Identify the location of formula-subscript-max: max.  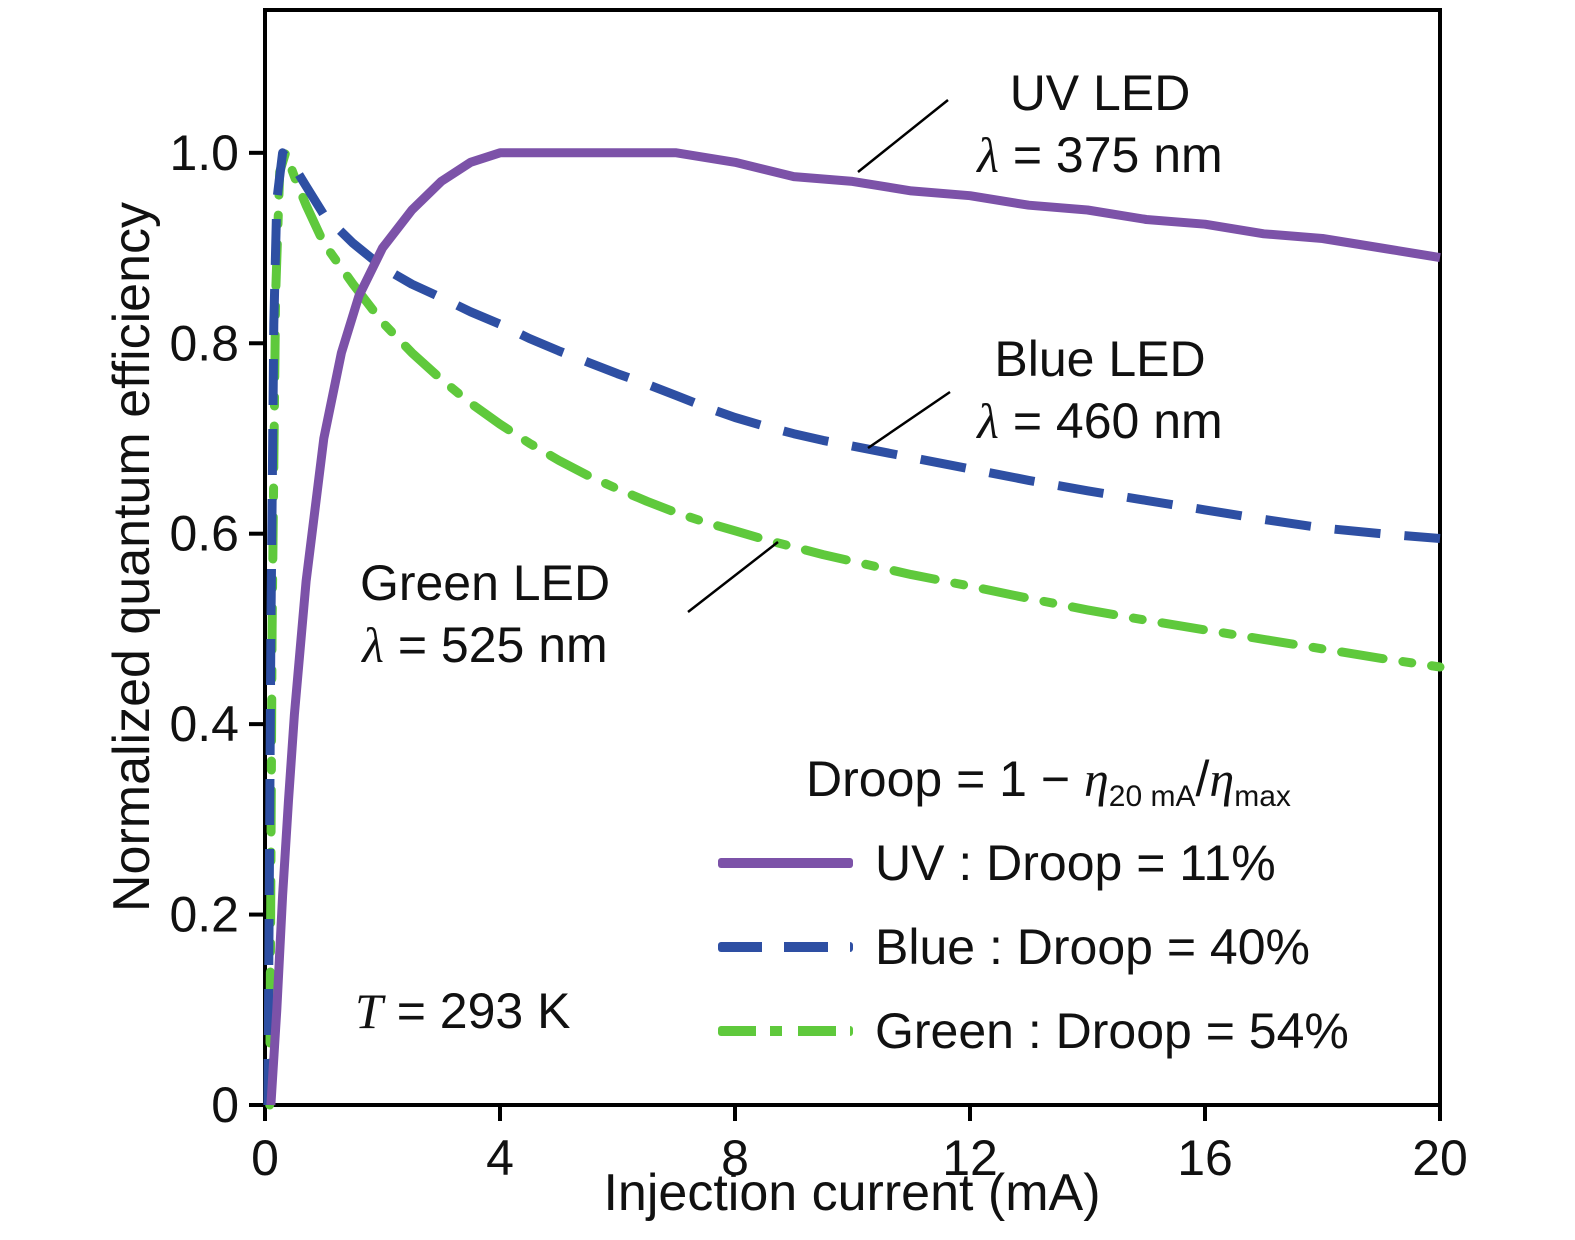
(1262, 796).